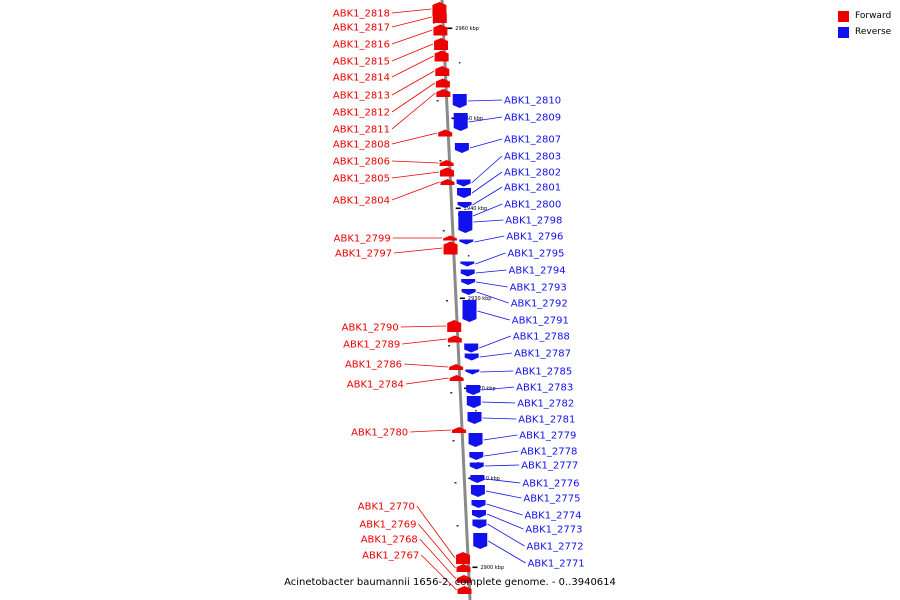 The image size is (900, 600). What do you see at coordinates (843, 32) in the screenshot?
I see `reverse-swatch` at bounding box center [843, 32].